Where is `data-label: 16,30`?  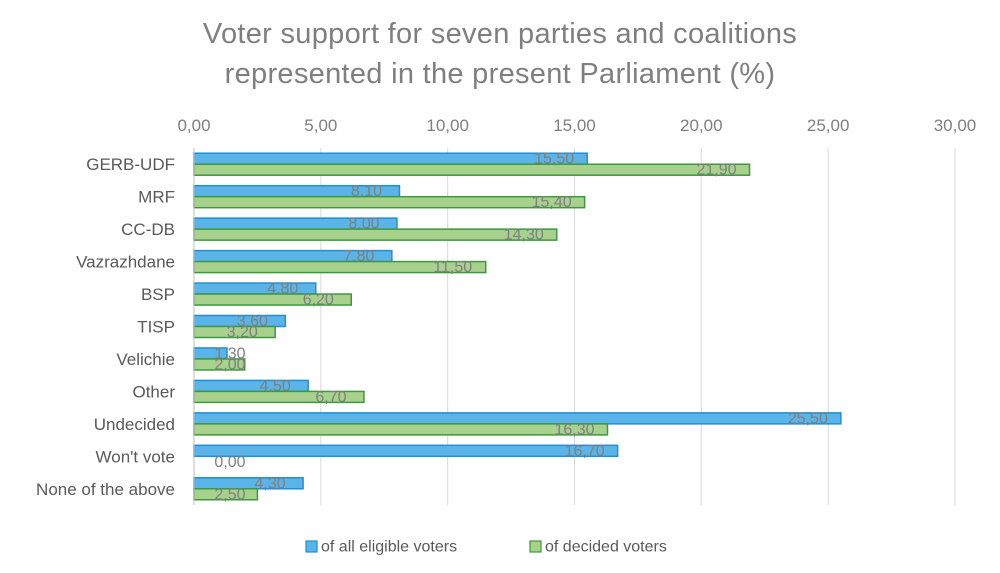 data-label: 16,30 is located at coordinates (574, 429).